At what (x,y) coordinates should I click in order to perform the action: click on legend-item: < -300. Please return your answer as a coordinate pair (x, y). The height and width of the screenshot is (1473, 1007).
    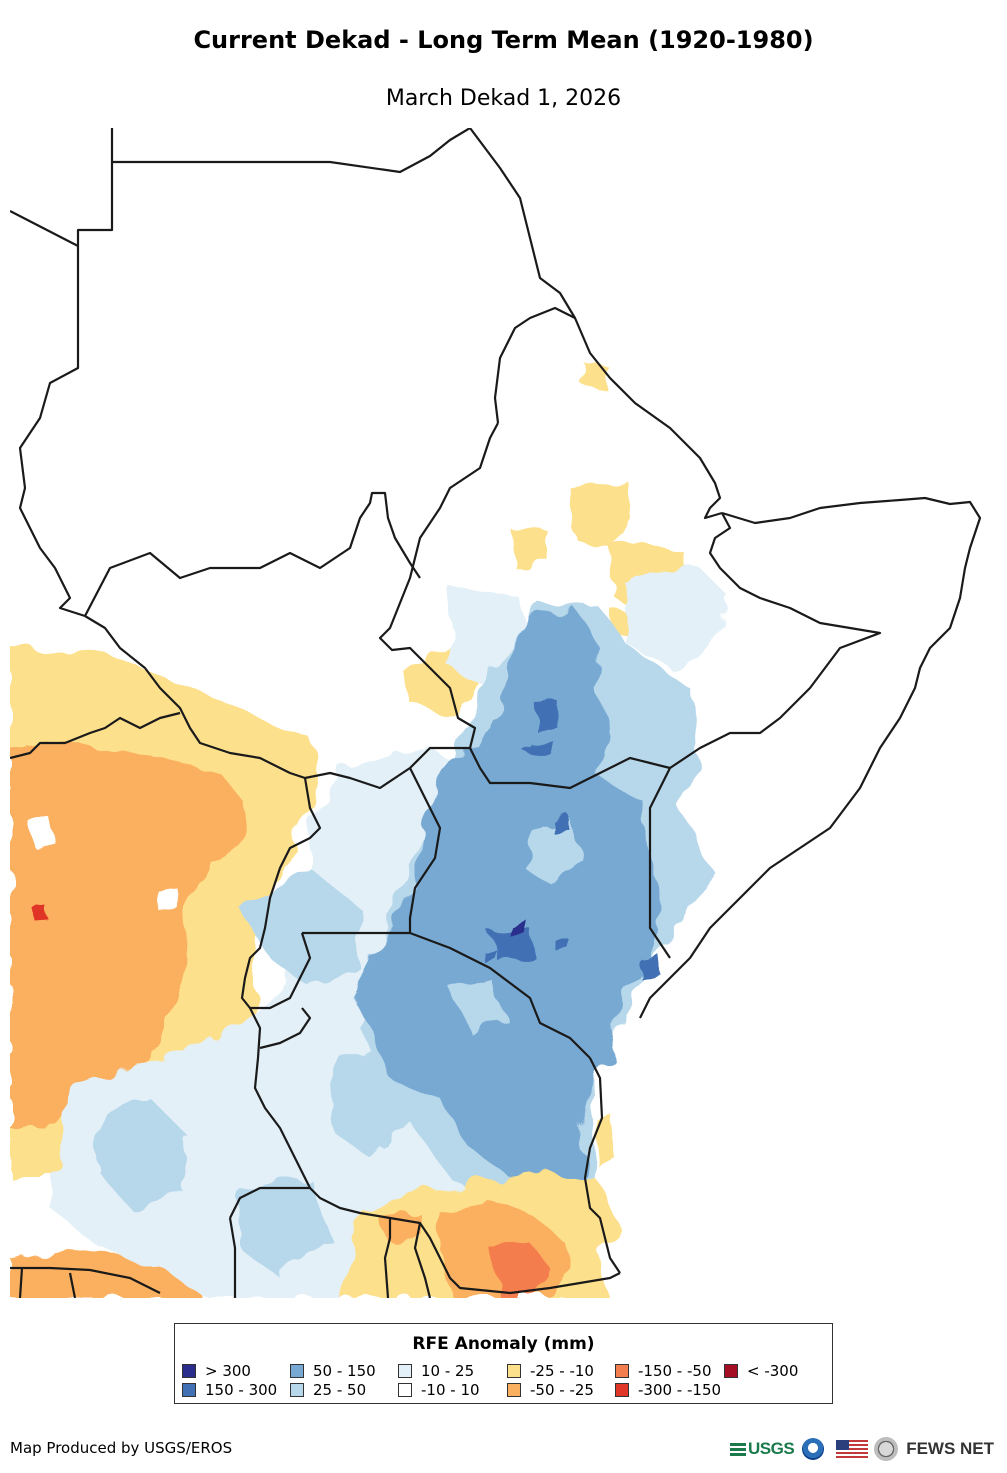
    Looking at the image, I should click on (761, 1371).